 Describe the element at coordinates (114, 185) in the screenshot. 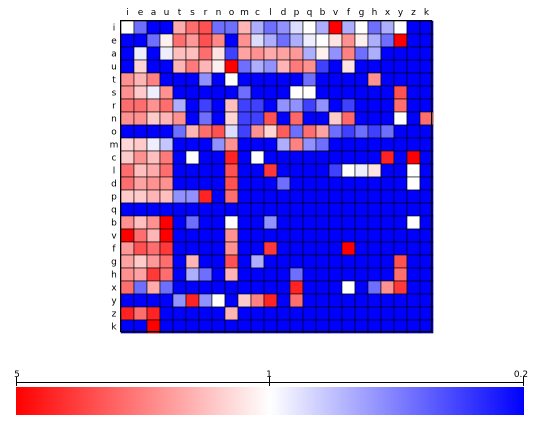

I see `row-label: d` at that location.